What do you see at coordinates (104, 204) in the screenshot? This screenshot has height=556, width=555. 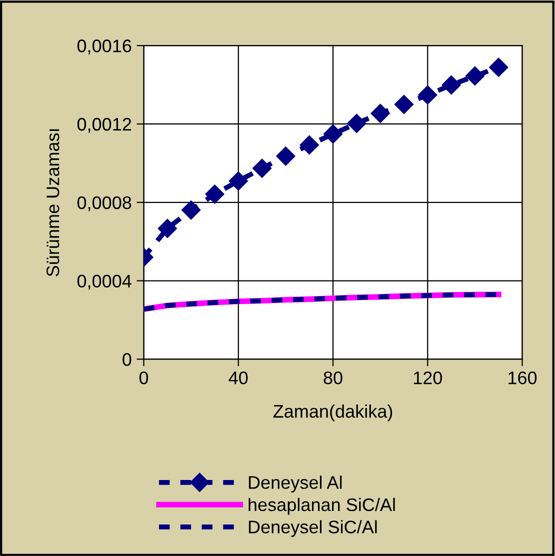 I see `y-tick-label: 0,0008` at bounding box center [104, 204].